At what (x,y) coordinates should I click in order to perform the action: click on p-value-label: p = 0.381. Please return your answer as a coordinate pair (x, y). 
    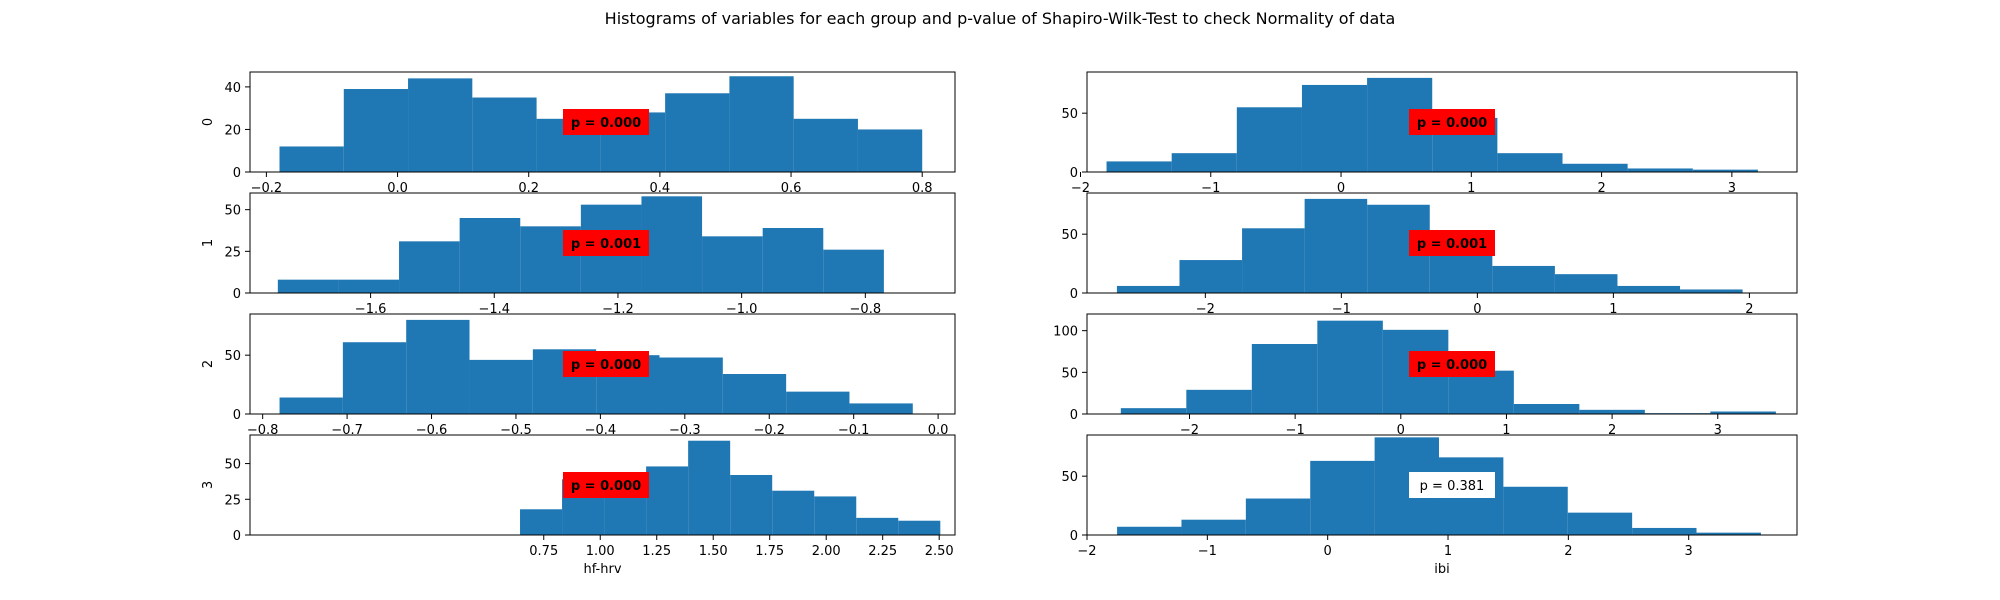
    Looking at the image, I should click on (1452, 486).